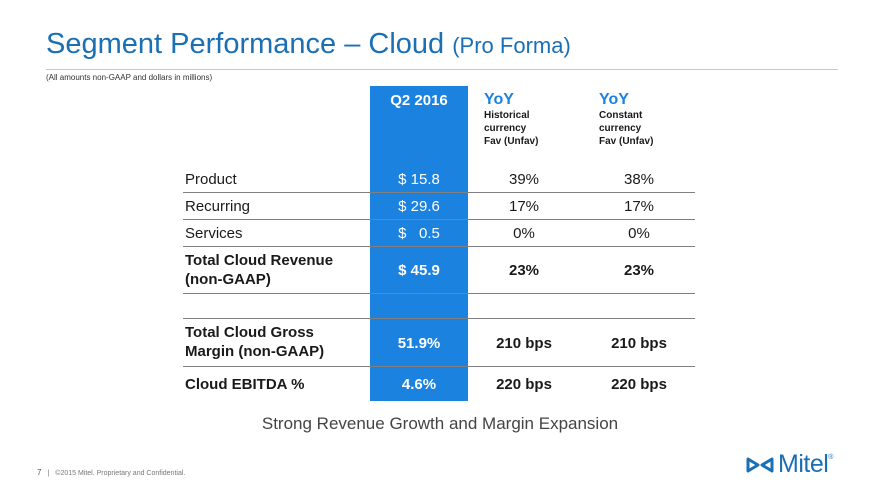 The width and height of the screenshot is (880, 495). I want to click on row-label: Cloud EBITDA %, so click(245, 384).